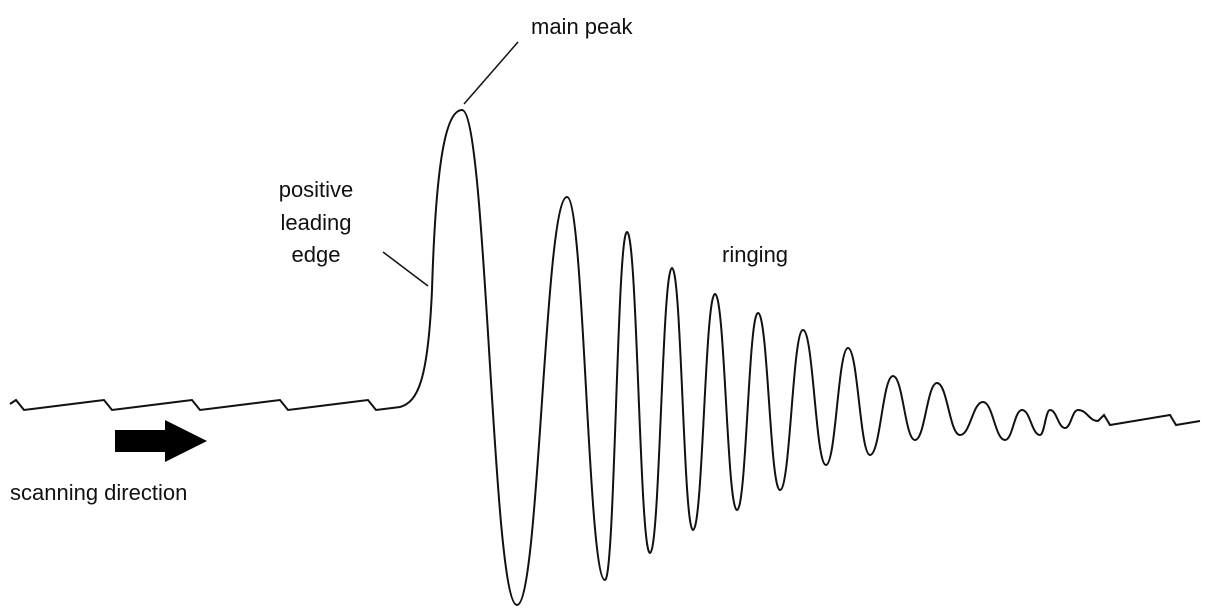  Describe the element at coordinates (161, 441) in the screenshot. I see `direction-arrow` at that location.